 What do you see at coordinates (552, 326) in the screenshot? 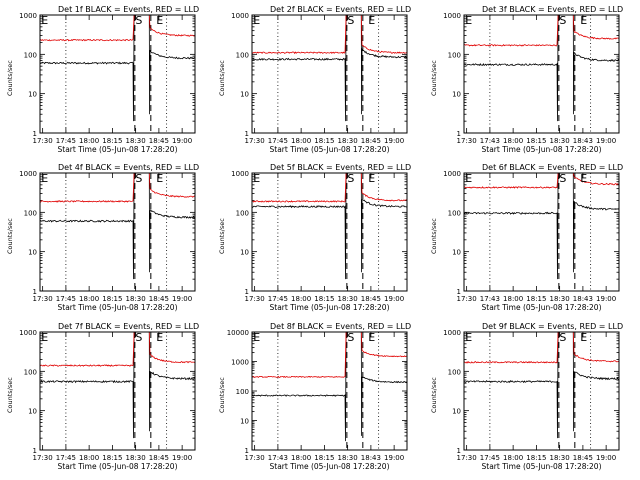
I see `chart-title: Det 9f BLACK = Events, RED = LLD` at bounding box center [552, 326].